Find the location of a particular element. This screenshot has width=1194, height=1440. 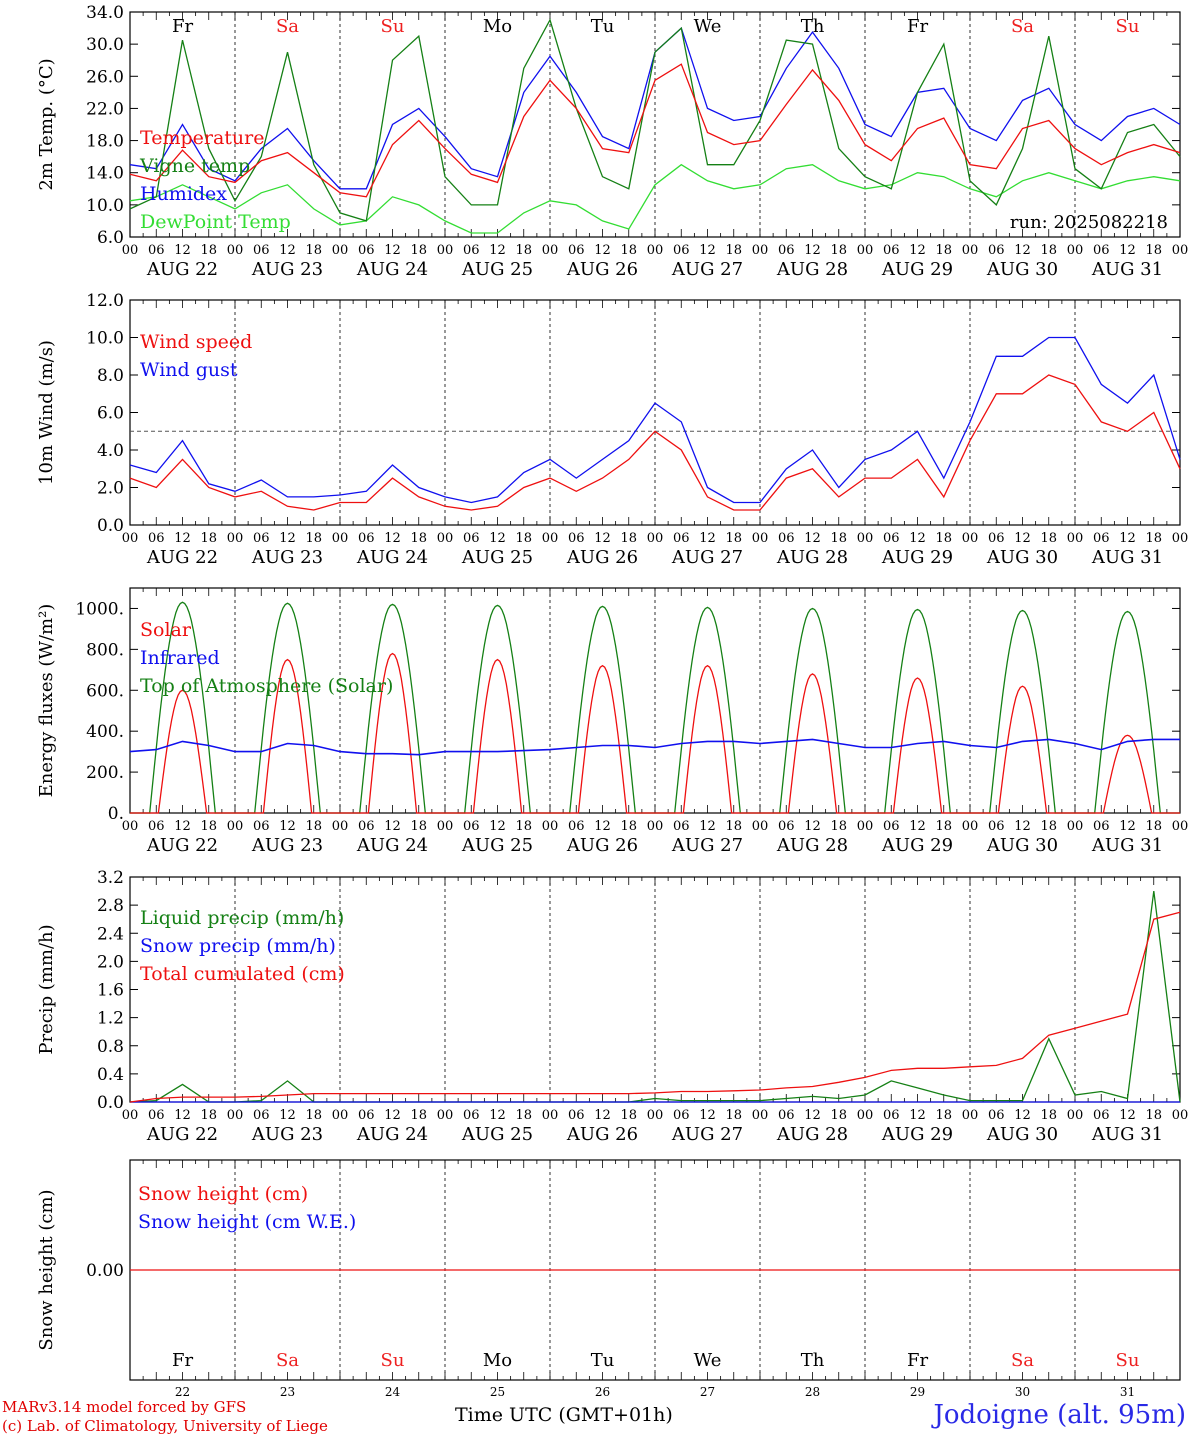

date-label: AUG 30 is located at coordinates (1022, 269).